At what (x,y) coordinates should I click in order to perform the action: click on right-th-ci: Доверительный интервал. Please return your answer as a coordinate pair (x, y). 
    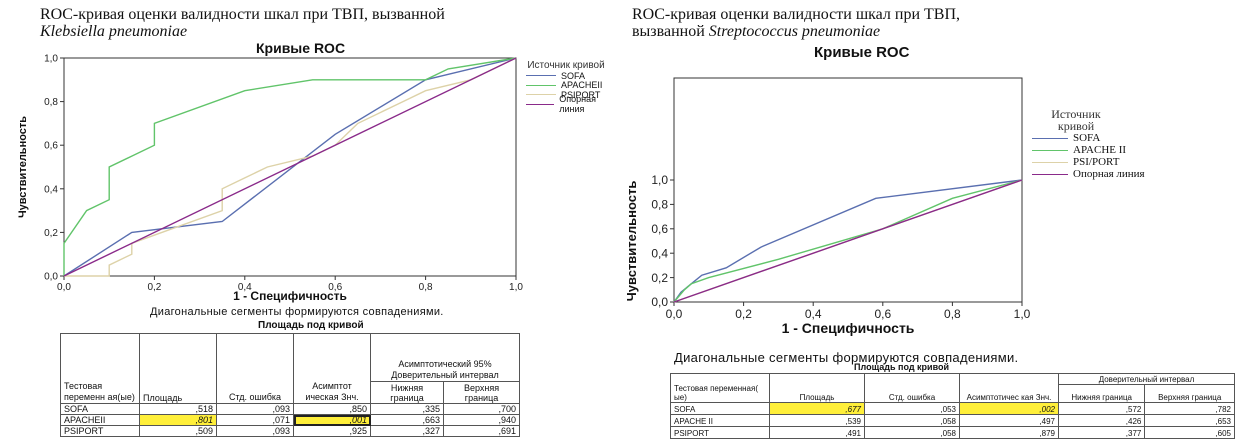
    Looking at the image, I should click on (1146, 379).